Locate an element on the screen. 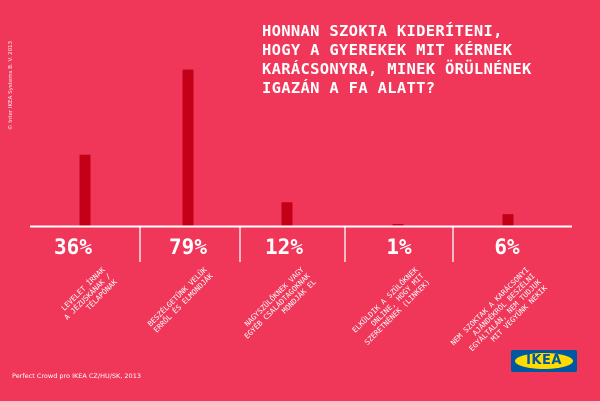 The width and height of the screenshot is (600, 401). title-line: IGAZÁN A FA ALATT? is located at coordinates (349, 88).